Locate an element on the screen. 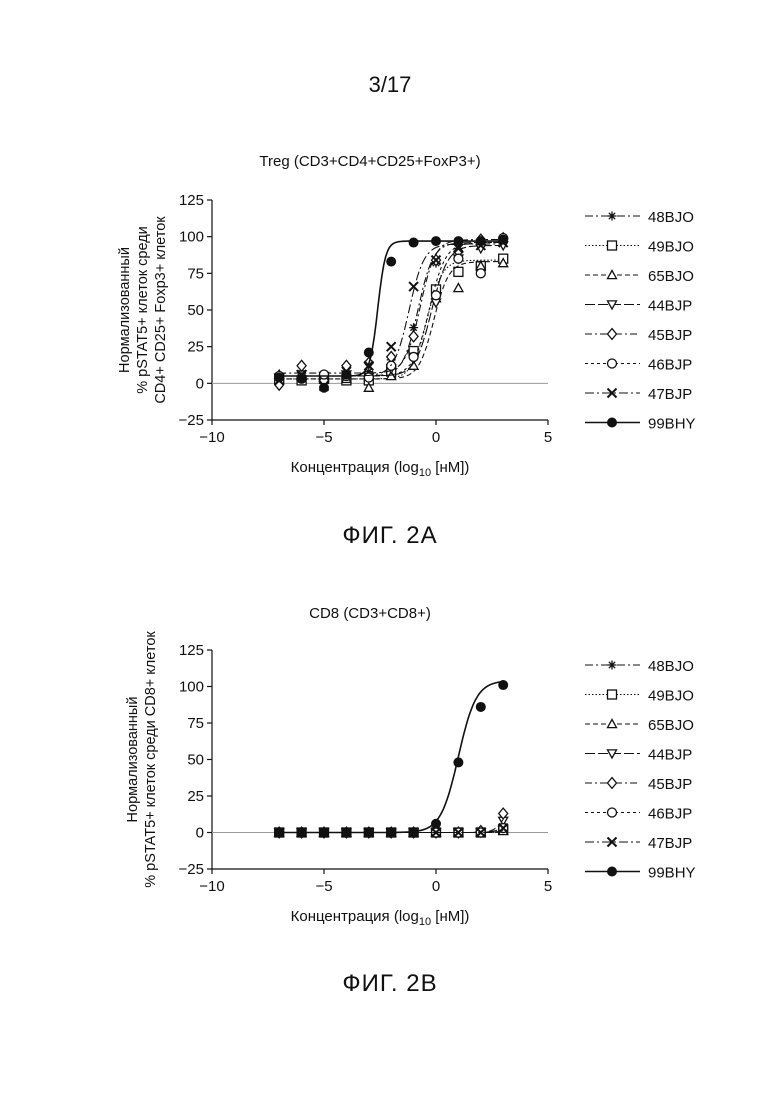 Image resolution: width=780 pixels, height=1103 pixels. x-tick-label: −10 is located at coordinates (211, 886).